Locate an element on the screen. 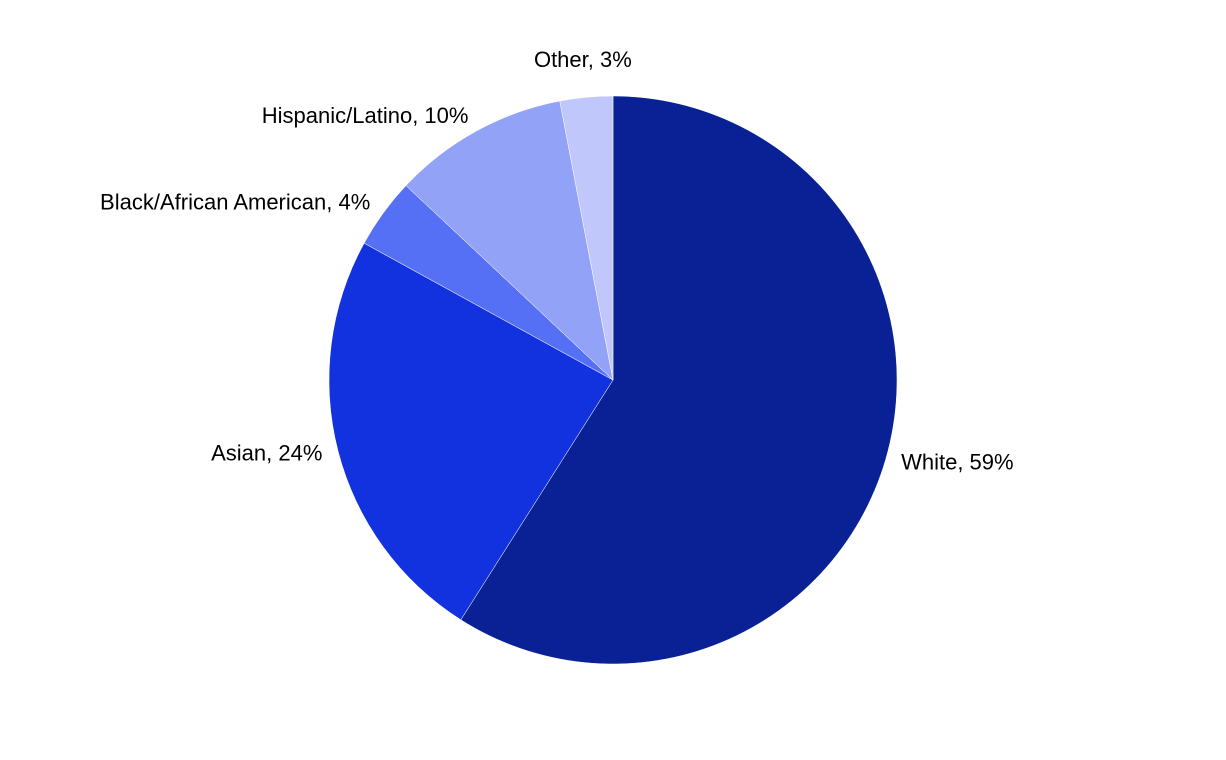 The width and height of the screenshot is (1226, 760). slice-label: Hispanic/Latino, 10% is located at coordinates (365, 115).